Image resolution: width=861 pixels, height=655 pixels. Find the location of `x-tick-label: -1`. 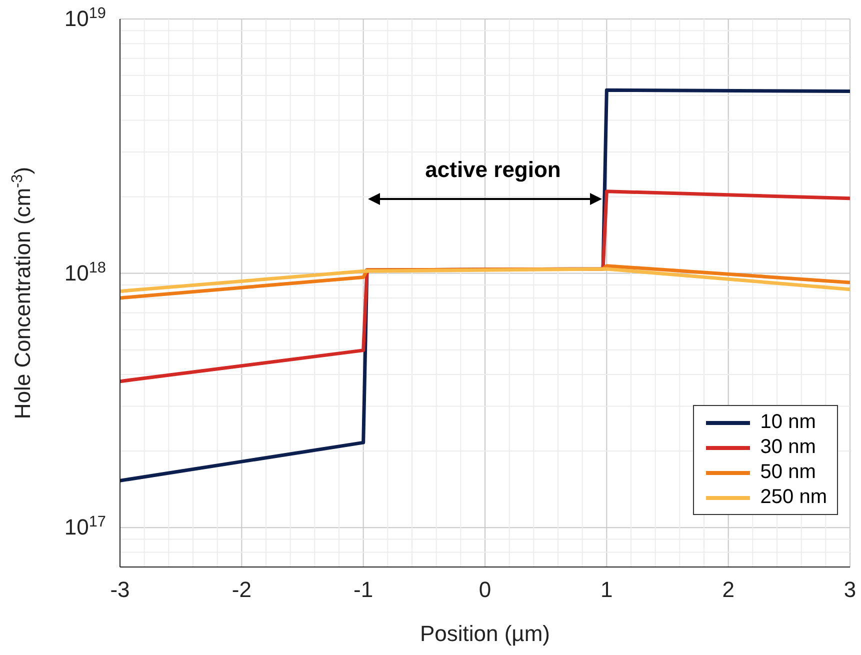

x-tick-label: -1 is located at coordinates (364, 589).